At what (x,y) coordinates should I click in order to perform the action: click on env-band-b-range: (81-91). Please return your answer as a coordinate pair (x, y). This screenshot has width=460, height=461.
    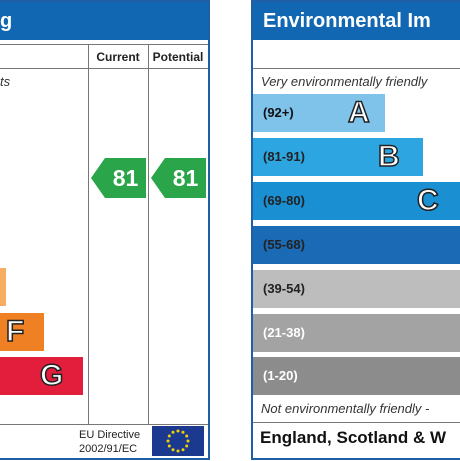
    Looking at the image, I should click on (284, 156).